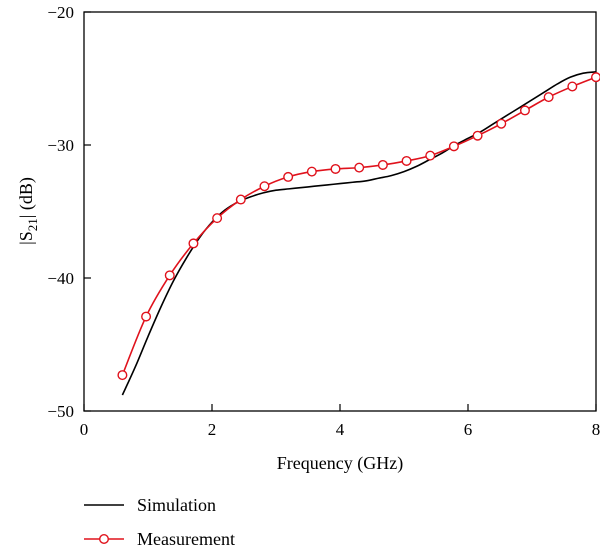  Describe the element at coordinates (60, 145) in the screenshot. I see `y-tick-label: −30` at that location.